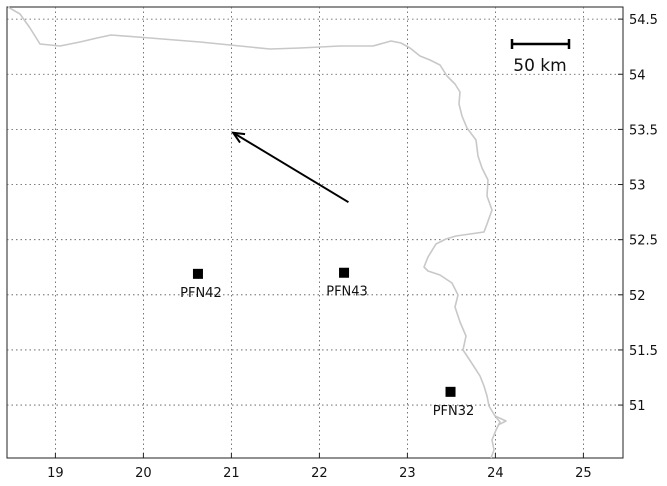  What do you see at coordinates (643, 20) in the screenshot?
I see `y-tick-label: 54.5` at bounding box center [643, 20].